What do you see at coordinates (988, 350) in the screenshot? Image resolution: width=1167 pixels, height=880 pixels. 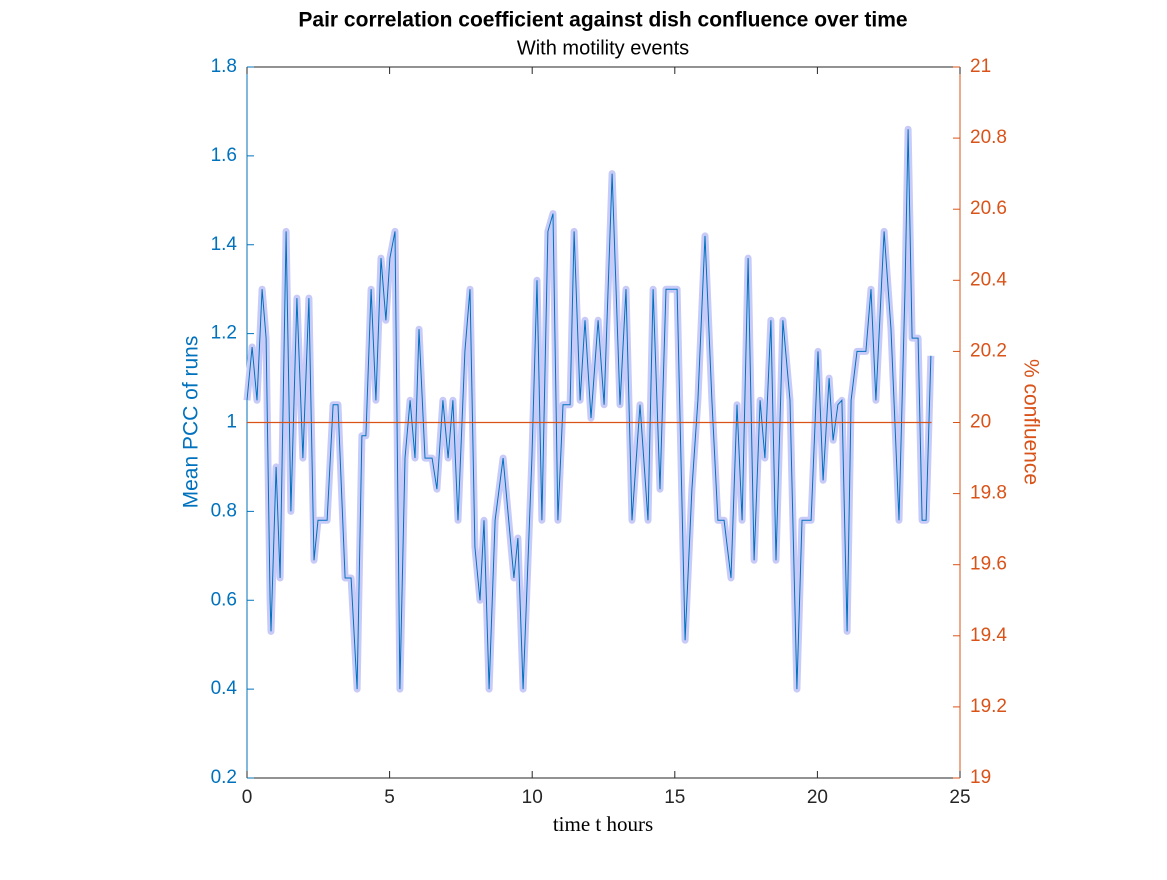 I see `y2-tick-label: 20.2` at bounding box center [988, 350].